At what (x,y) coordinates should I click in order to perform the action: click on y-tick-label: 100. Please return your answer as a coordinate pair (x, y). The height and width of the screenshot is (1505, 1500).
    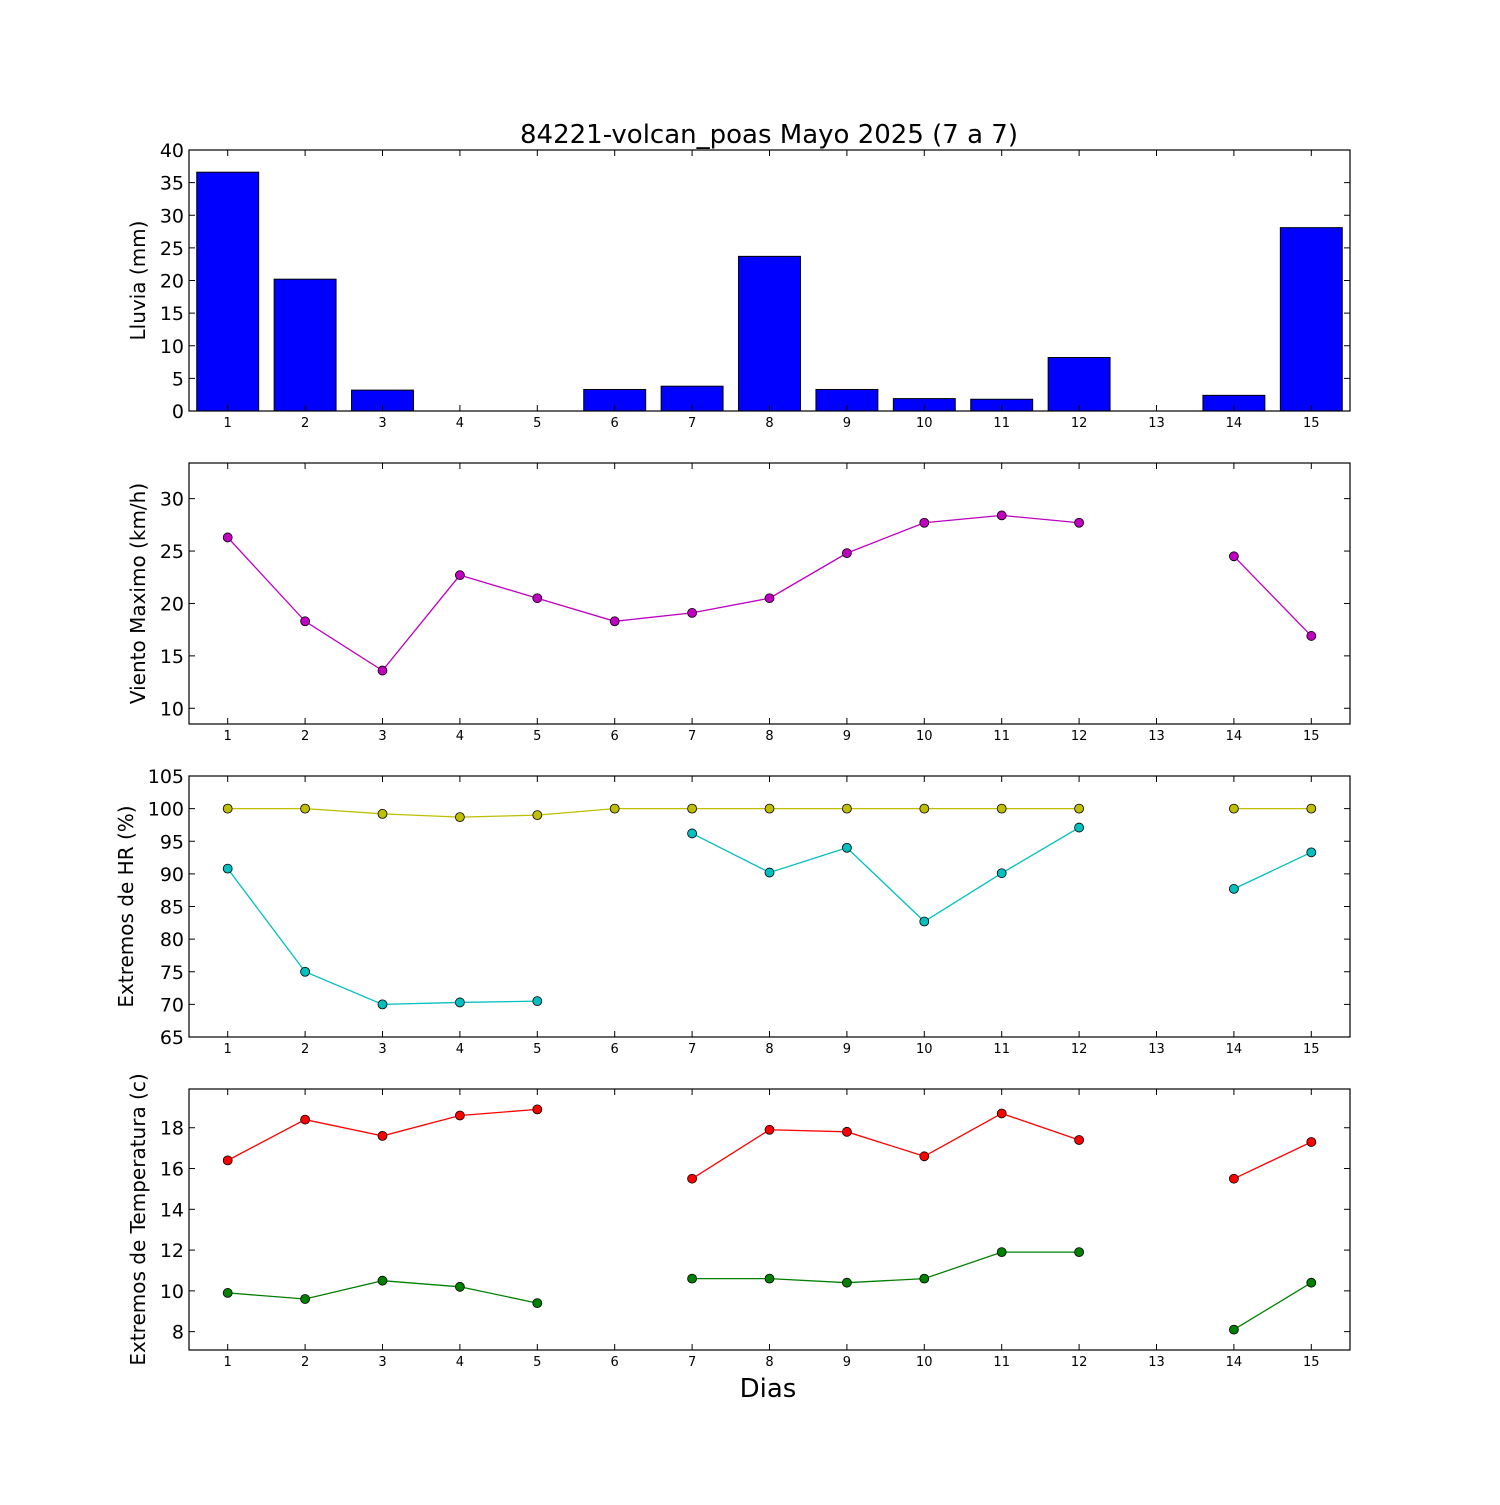
    Looking at the image, I should click on (166, 810).